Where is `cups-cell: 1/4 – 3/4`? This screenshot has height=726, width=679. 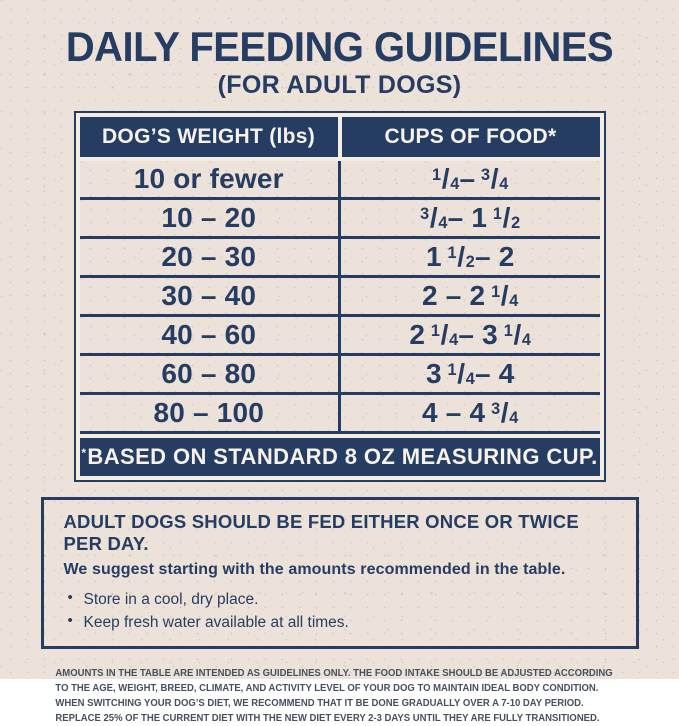
cups-cell: 1/4 – 3/4 is located at coordinates (470, 179).